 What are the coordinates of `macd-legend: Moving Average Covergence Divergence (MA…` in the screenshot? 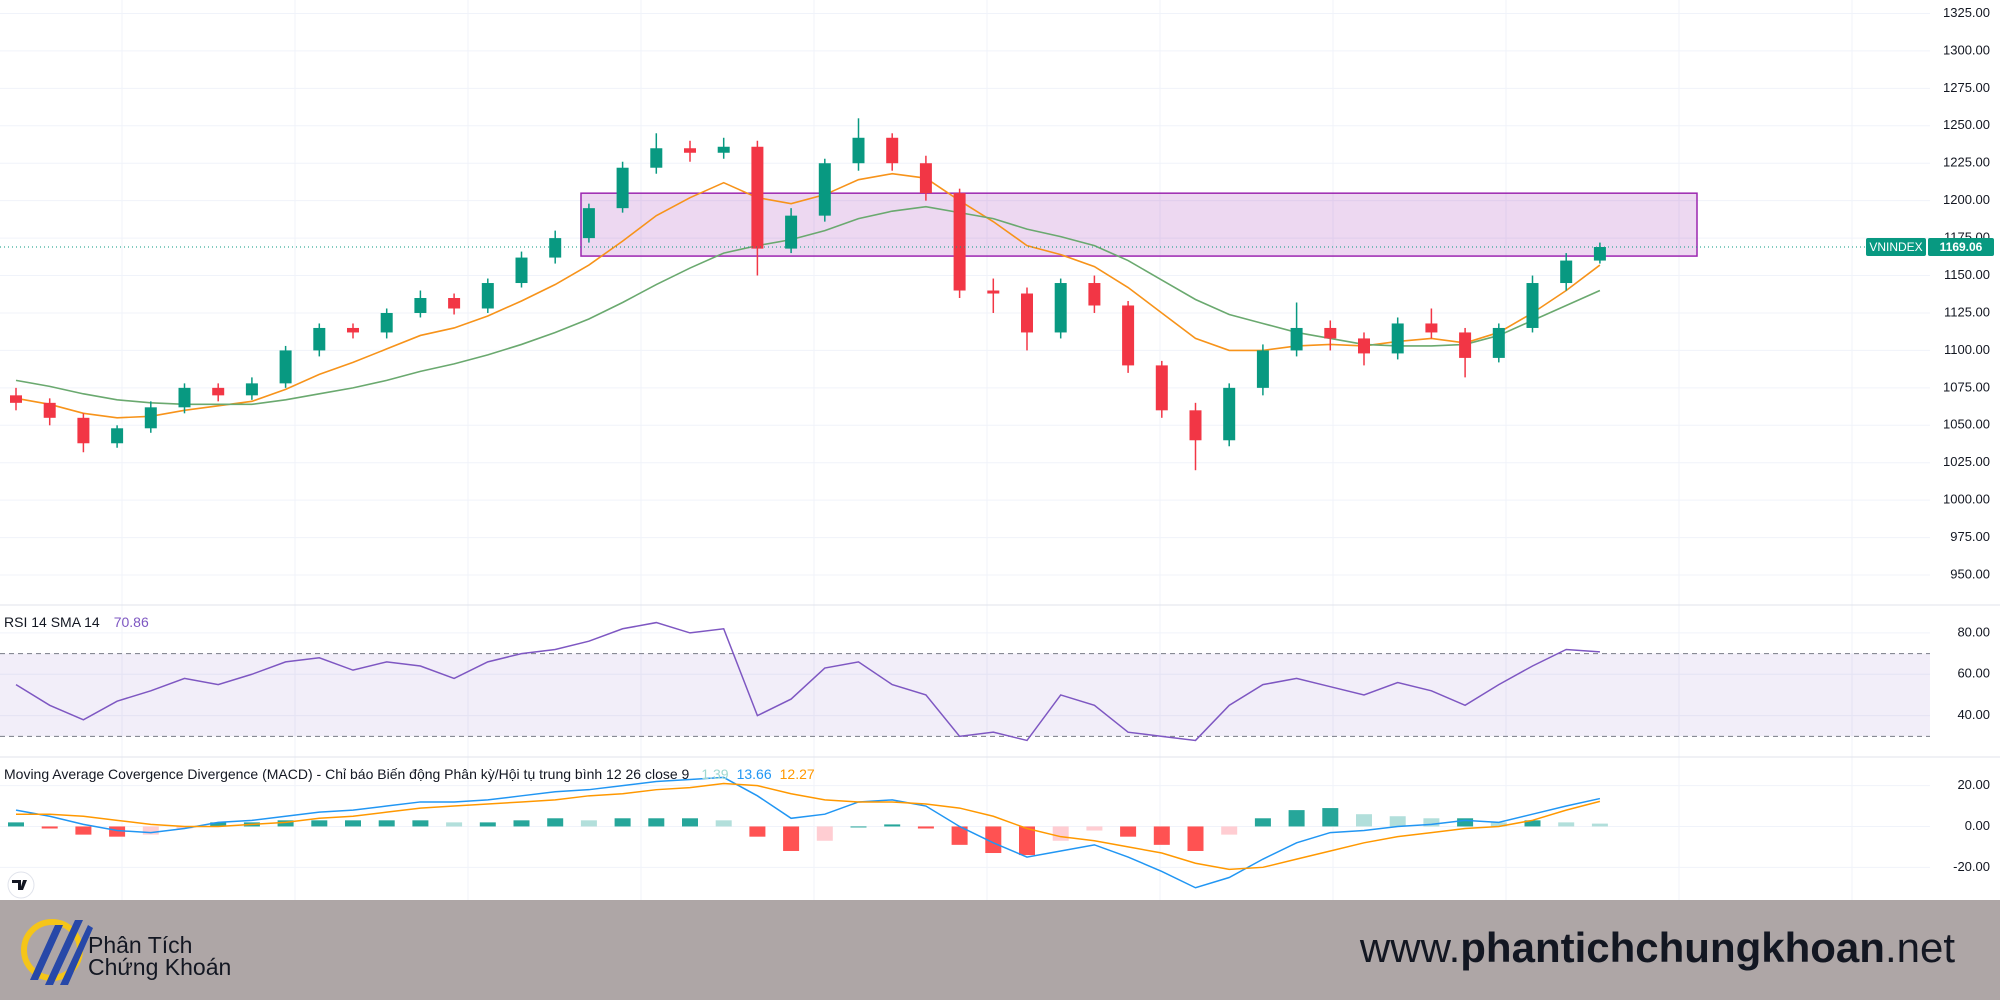 It's located at (409, 774).